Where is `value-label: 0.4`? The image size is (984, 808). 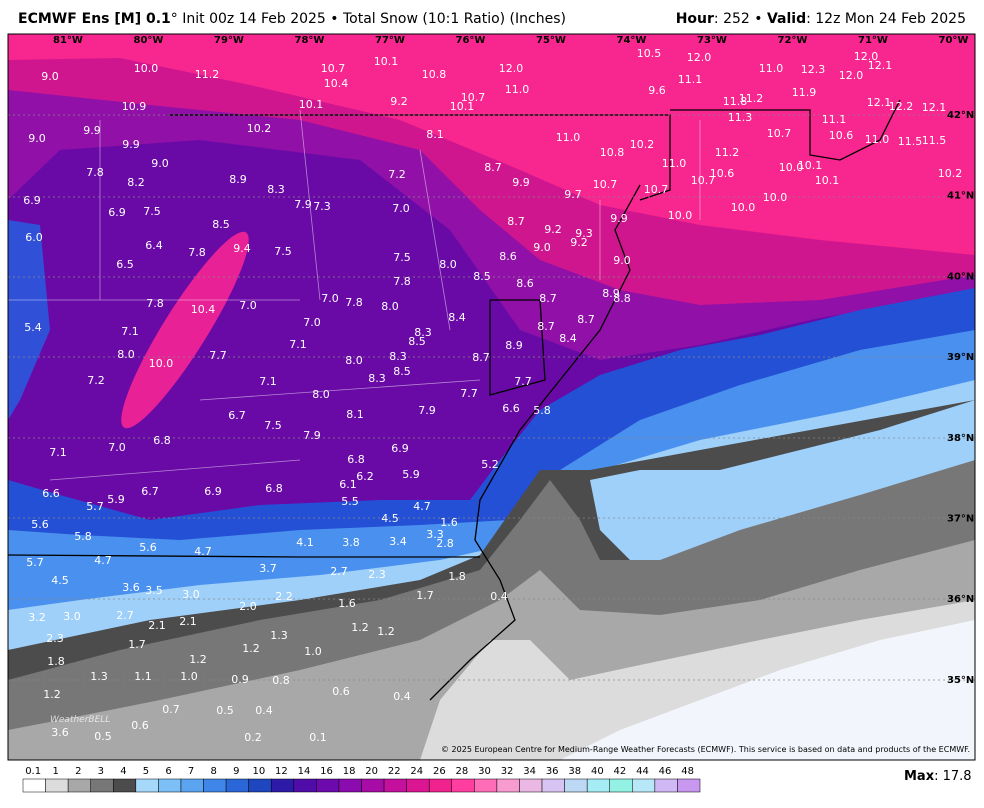
value-label: 0.4 is located at coordinates (264, 710).